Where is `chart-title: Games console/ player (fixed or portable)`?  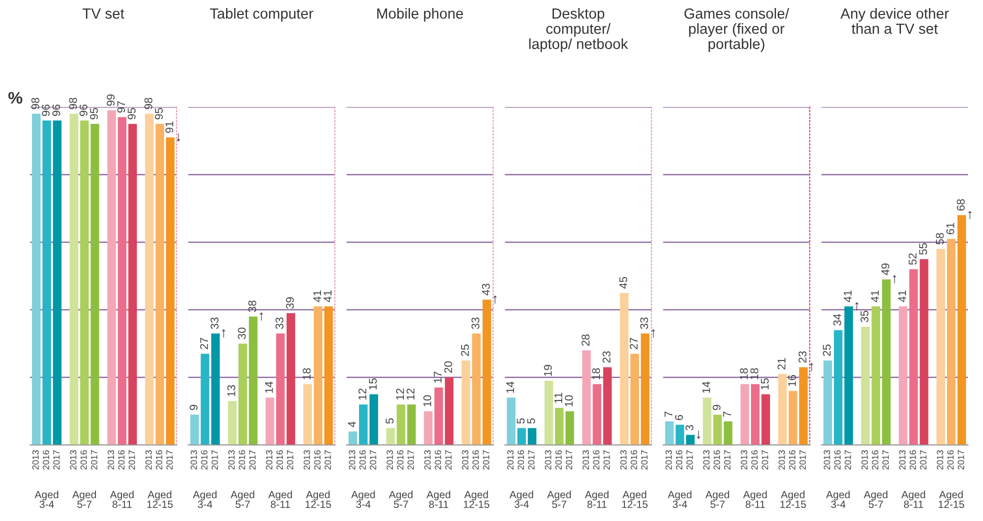
chart-title: Games console/ player (fixed or portable) is located at coordinates (737, 30).